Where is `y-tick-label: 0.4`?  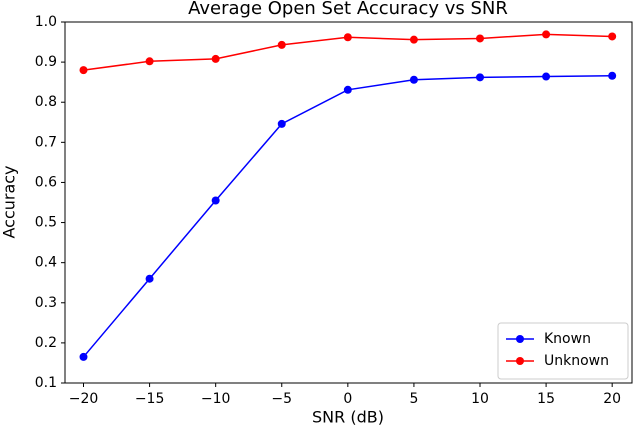
y-tick-label: 0.4 is located at coordinates (46, 263).